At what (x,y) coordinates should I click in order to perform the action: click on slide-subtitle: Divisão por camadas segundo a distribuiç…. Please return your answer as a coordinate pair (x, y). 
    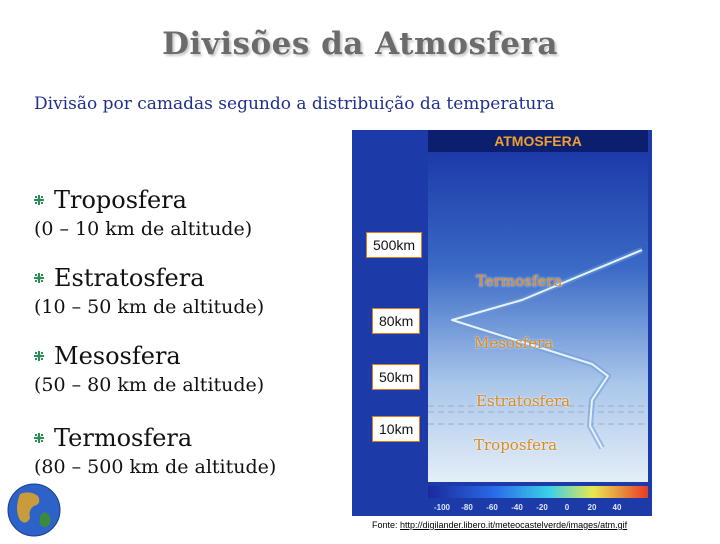
    Looking at the image, I should click on (294, 104).